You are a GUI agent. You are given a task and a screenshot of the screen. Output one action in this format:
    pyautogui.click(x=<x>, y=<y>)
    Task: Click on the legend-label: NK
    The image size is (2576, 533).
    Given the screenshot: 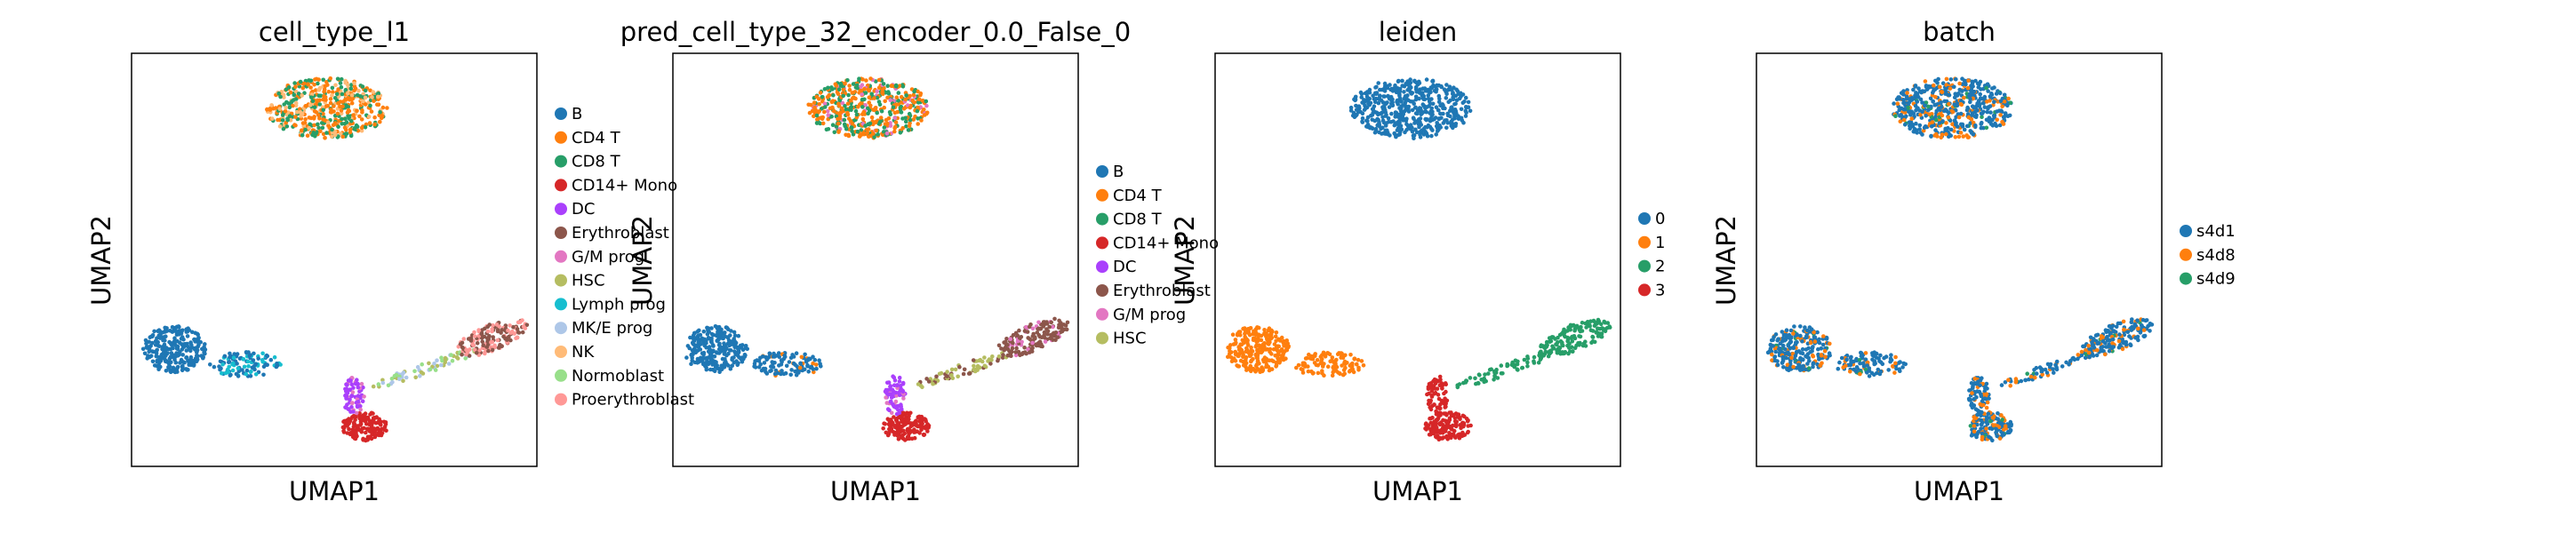 What is the action you would take?
    pyautogui.click(x=583, y=352)
    